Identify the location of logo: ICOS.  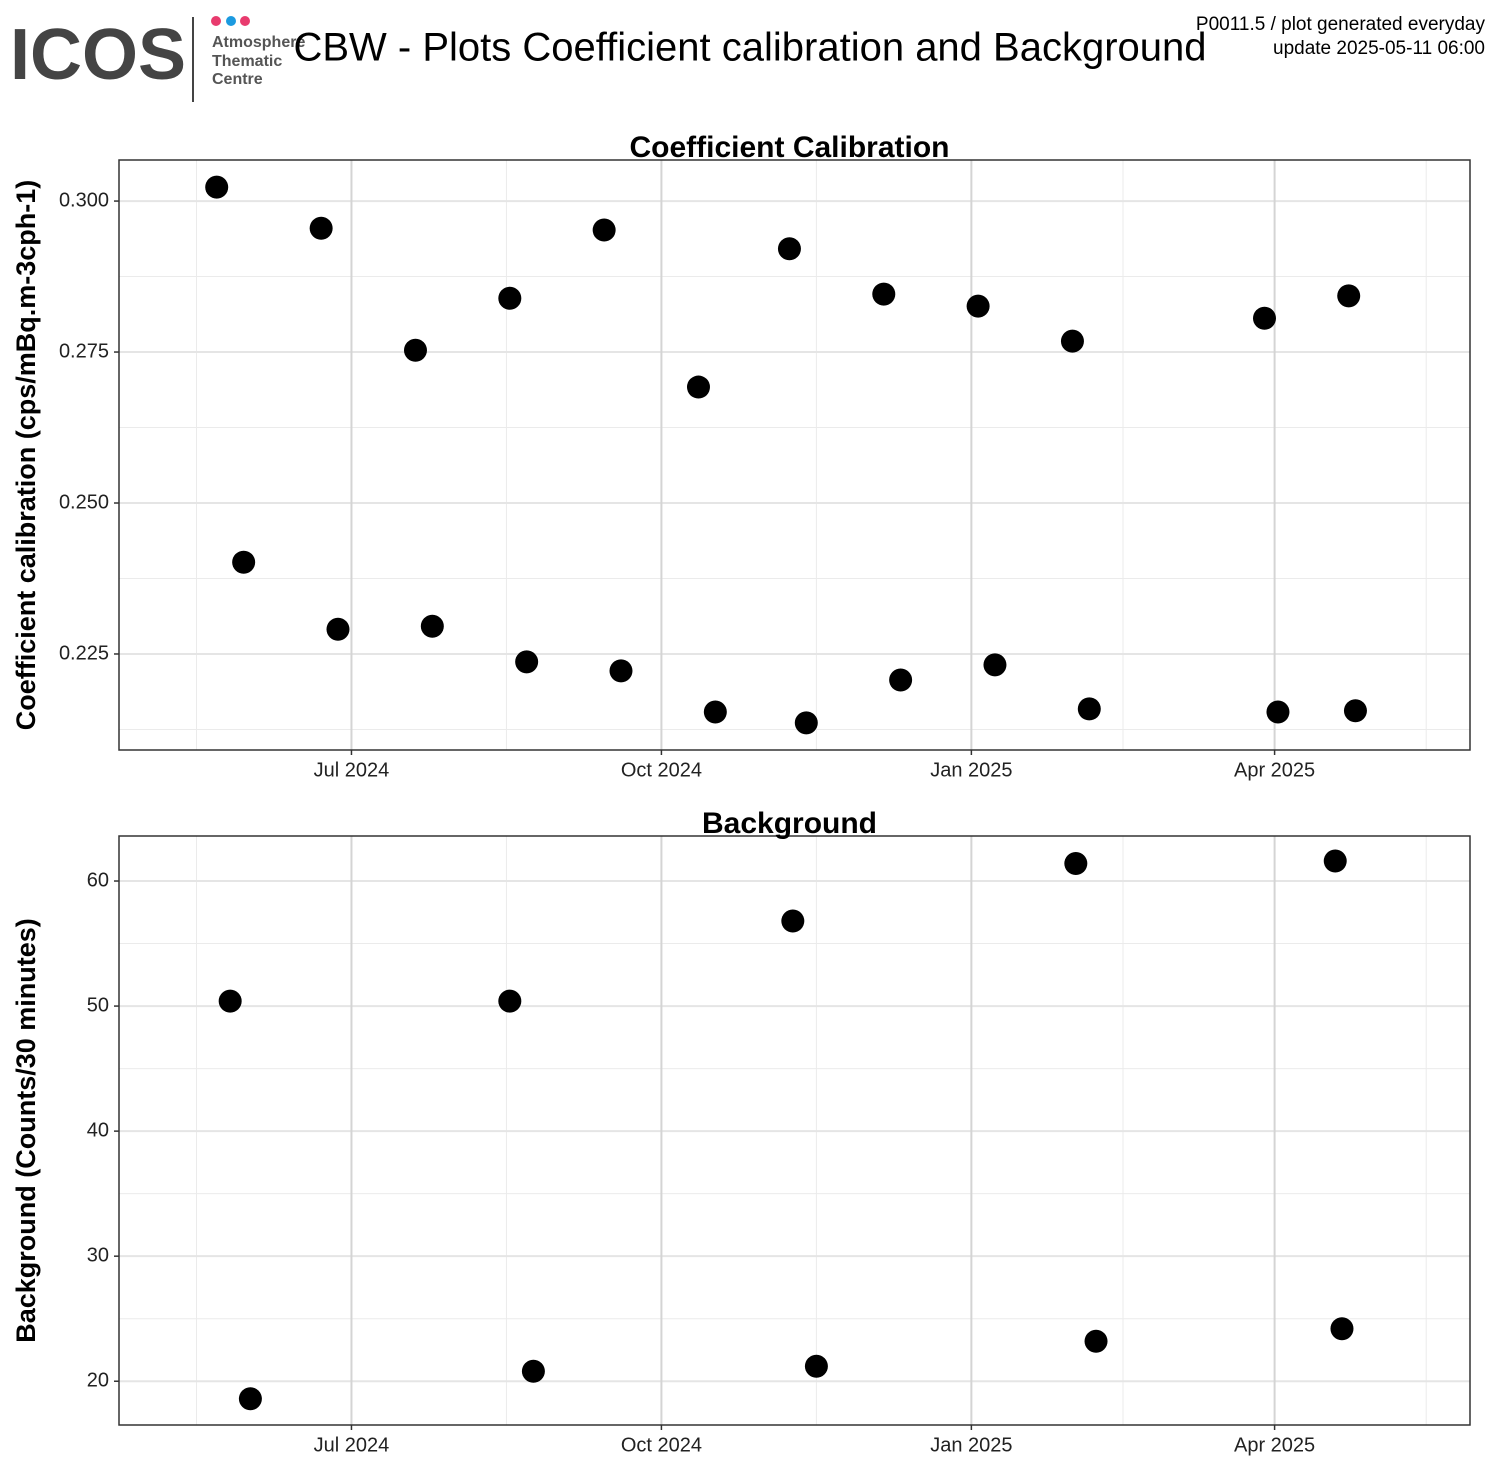
(98, 55).